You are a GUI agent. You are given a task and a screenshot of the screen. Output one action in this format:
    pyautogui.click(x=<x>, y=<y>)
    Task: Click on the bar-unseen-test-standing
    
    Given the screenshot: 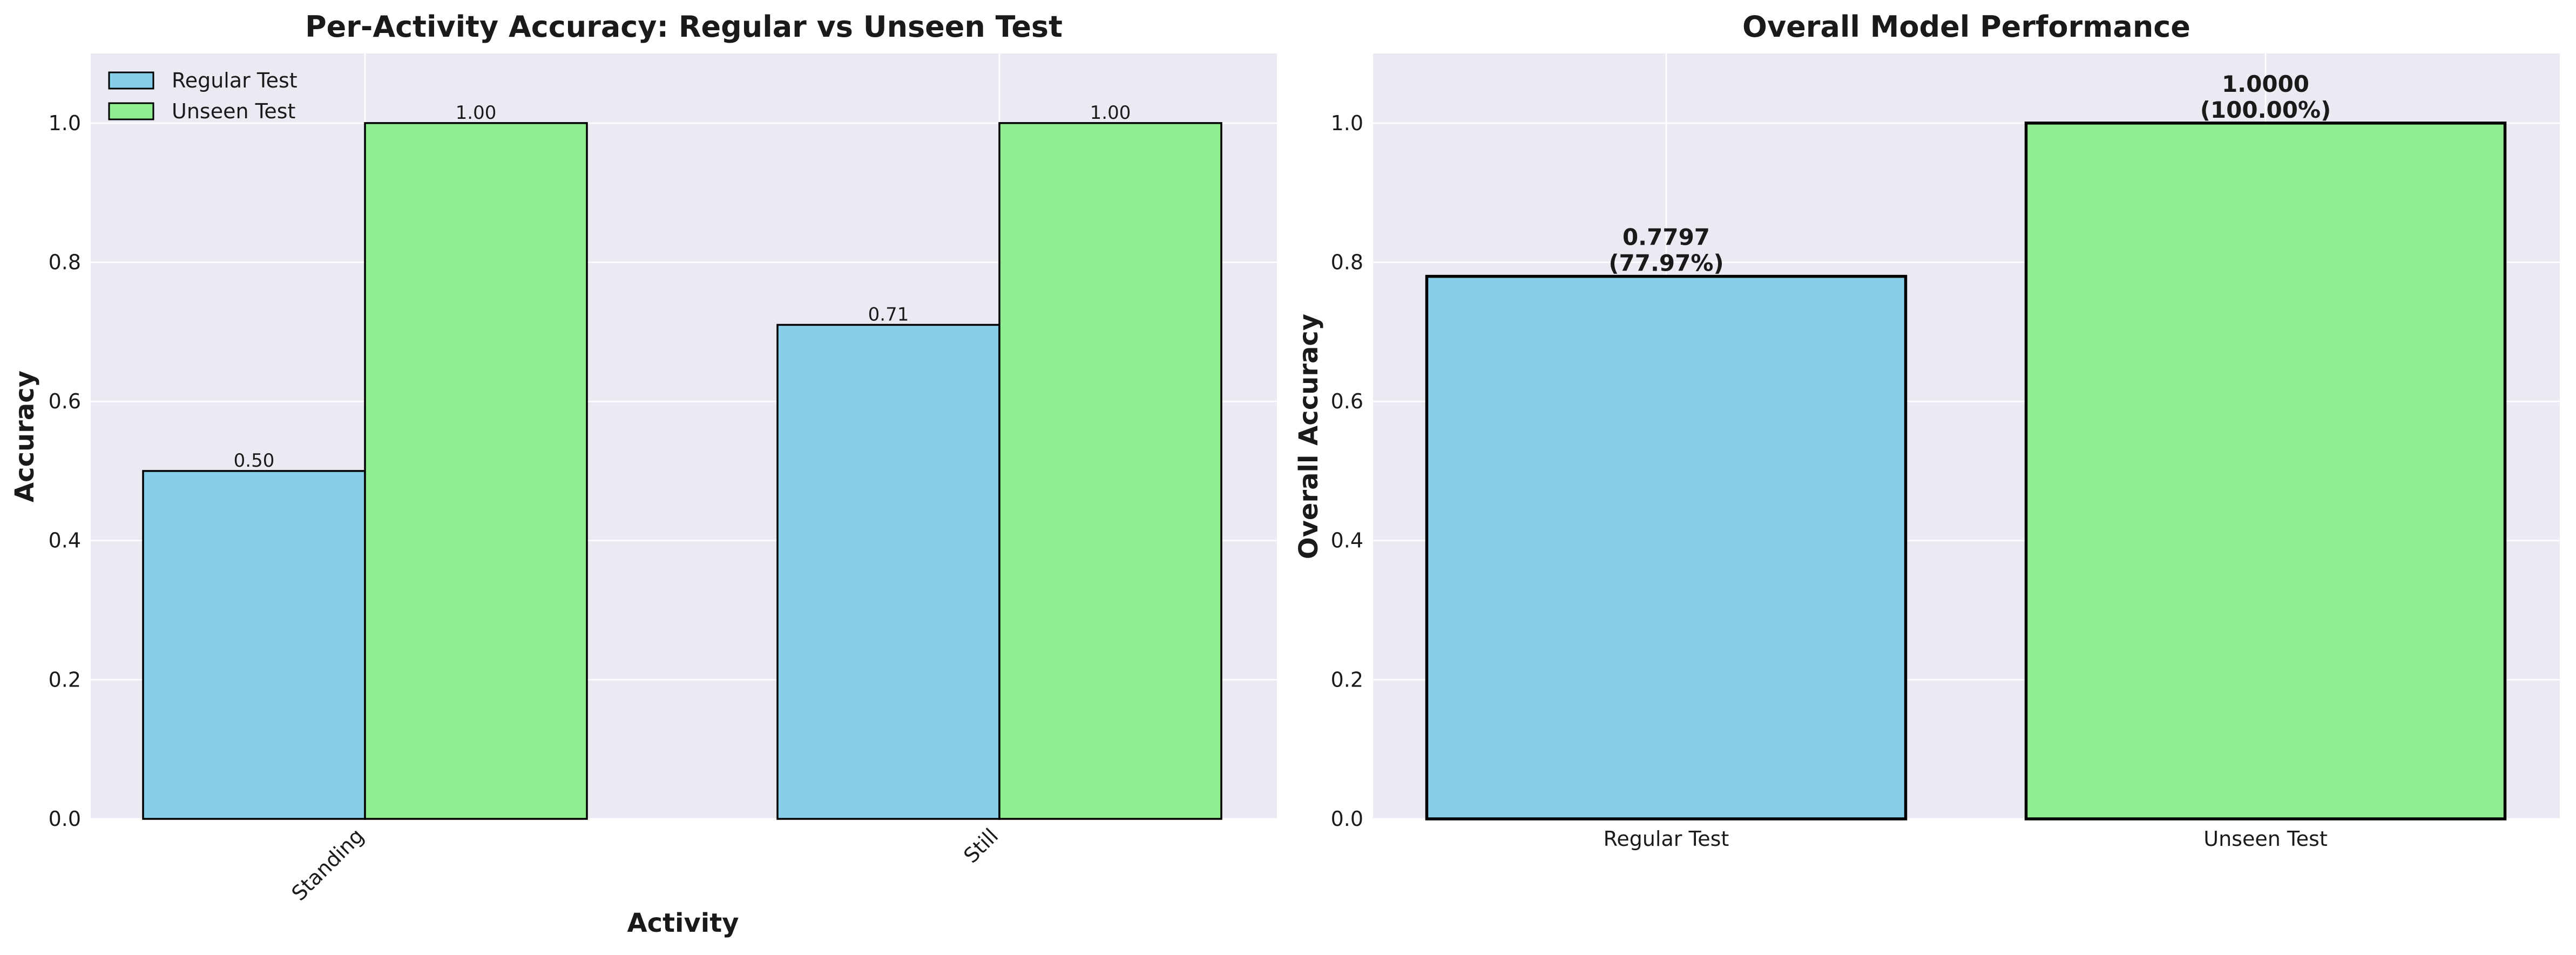 What is the action you would take?
    pyautogui.click(x=476, y=471)
    